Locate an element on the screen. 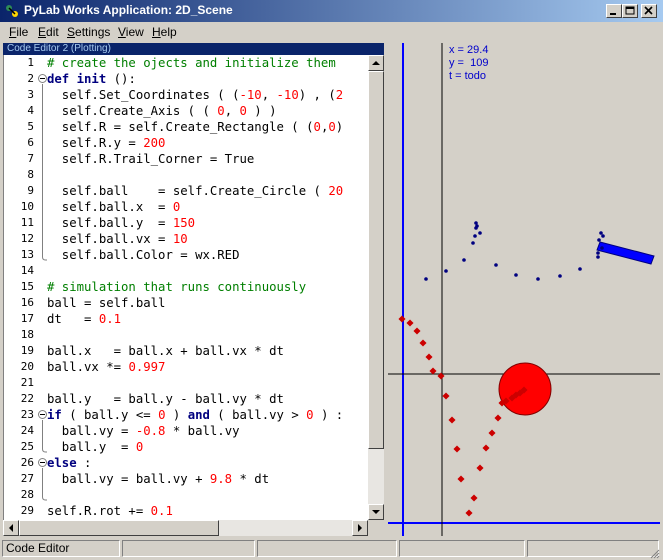  code-line: 20 ball.vx *= 0.997 is located at coordinates (186, 367).